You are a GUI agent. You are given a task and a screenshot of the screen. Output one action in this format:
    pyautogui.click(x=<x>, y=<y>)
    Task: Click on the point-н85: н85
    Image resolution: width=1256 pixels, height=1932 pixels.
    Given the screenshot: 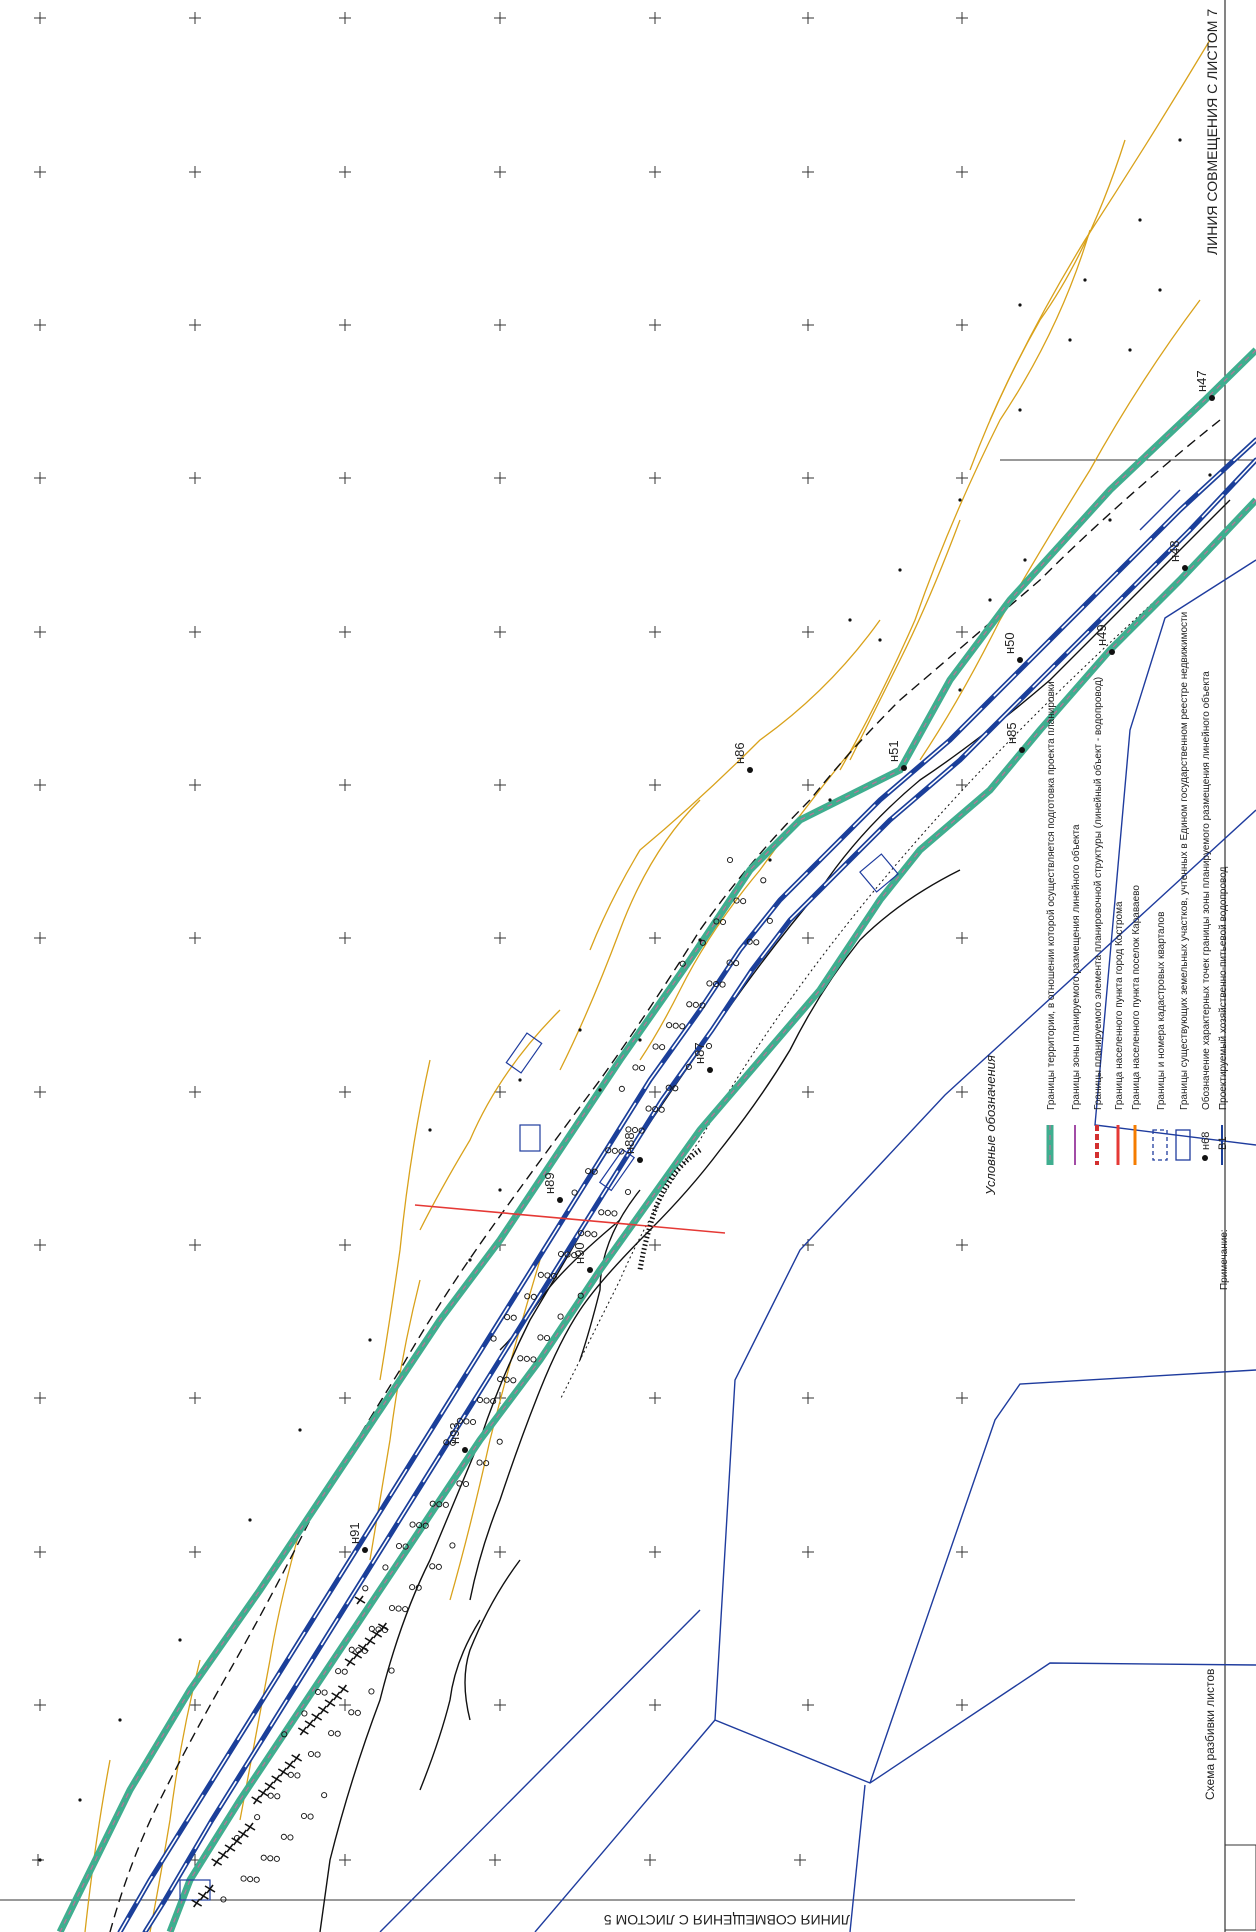 What is the action you would take?
    pyautogui.click(x=1014, y=737)
    